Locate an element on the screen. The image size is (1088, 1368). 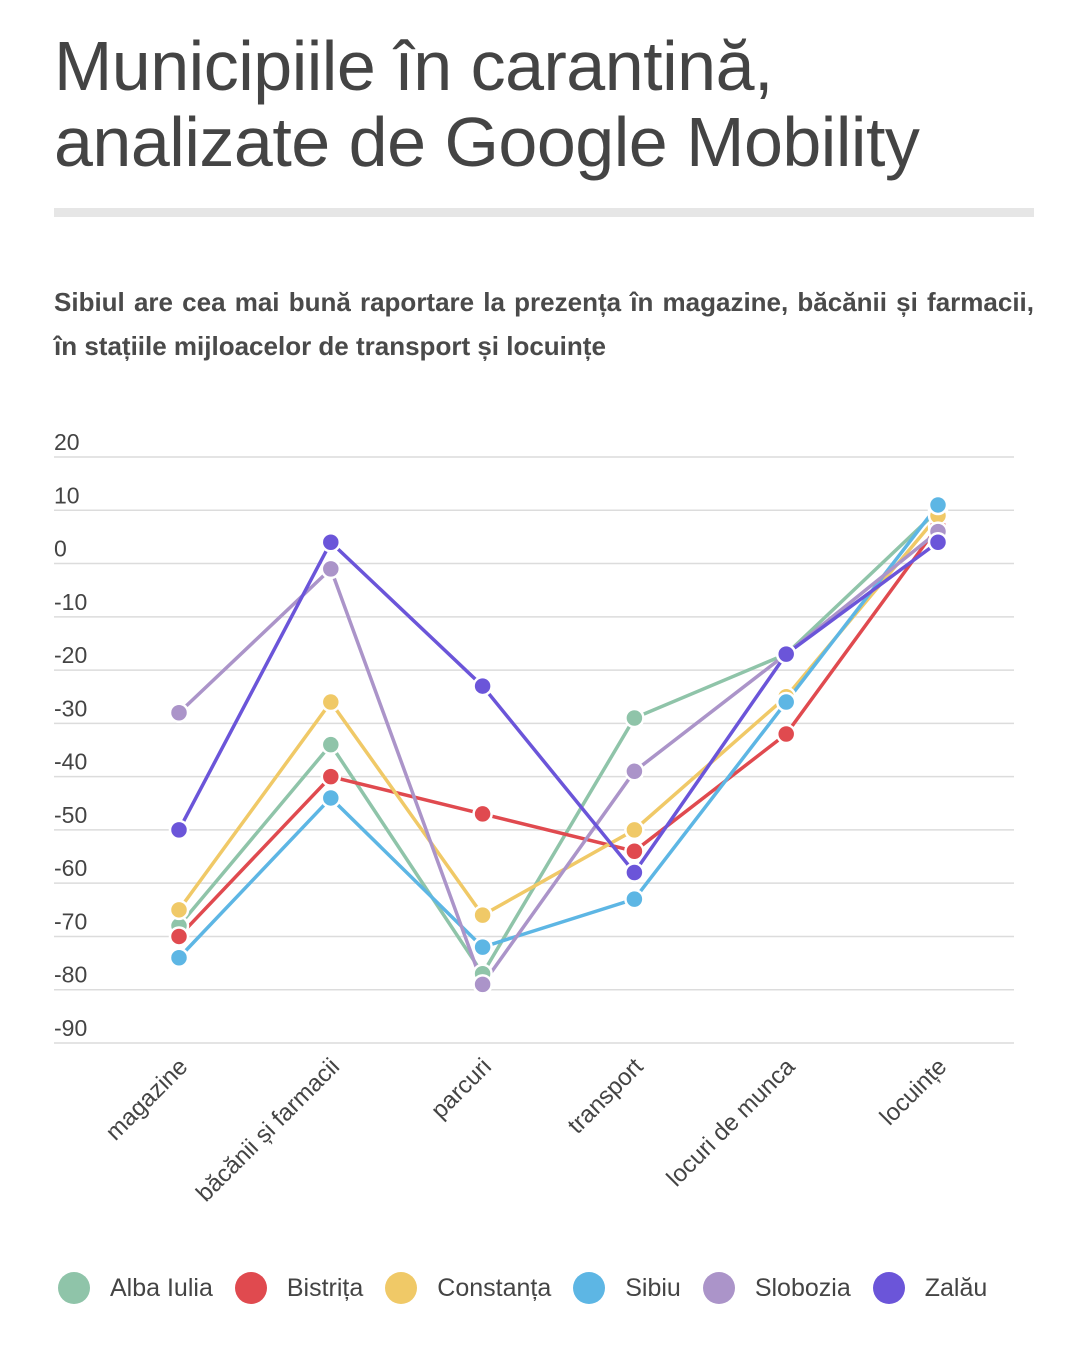
y-tick-label: -80 is located at coordinates (70, 975).